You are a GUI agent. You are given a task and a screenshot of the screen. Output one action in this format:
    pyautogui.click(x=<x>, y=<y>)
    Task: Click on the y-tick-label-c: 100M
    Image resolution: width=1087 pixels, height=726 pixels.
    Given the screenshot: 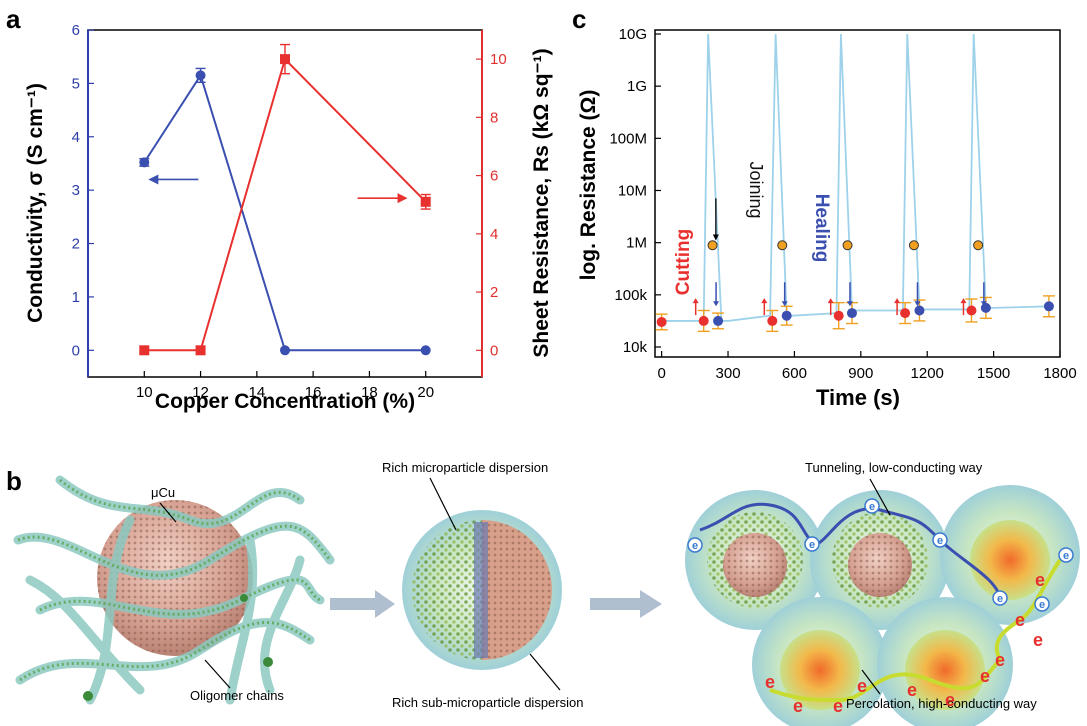 What is the action you would take?
    pyautogui.click(x=628, y=138)
    